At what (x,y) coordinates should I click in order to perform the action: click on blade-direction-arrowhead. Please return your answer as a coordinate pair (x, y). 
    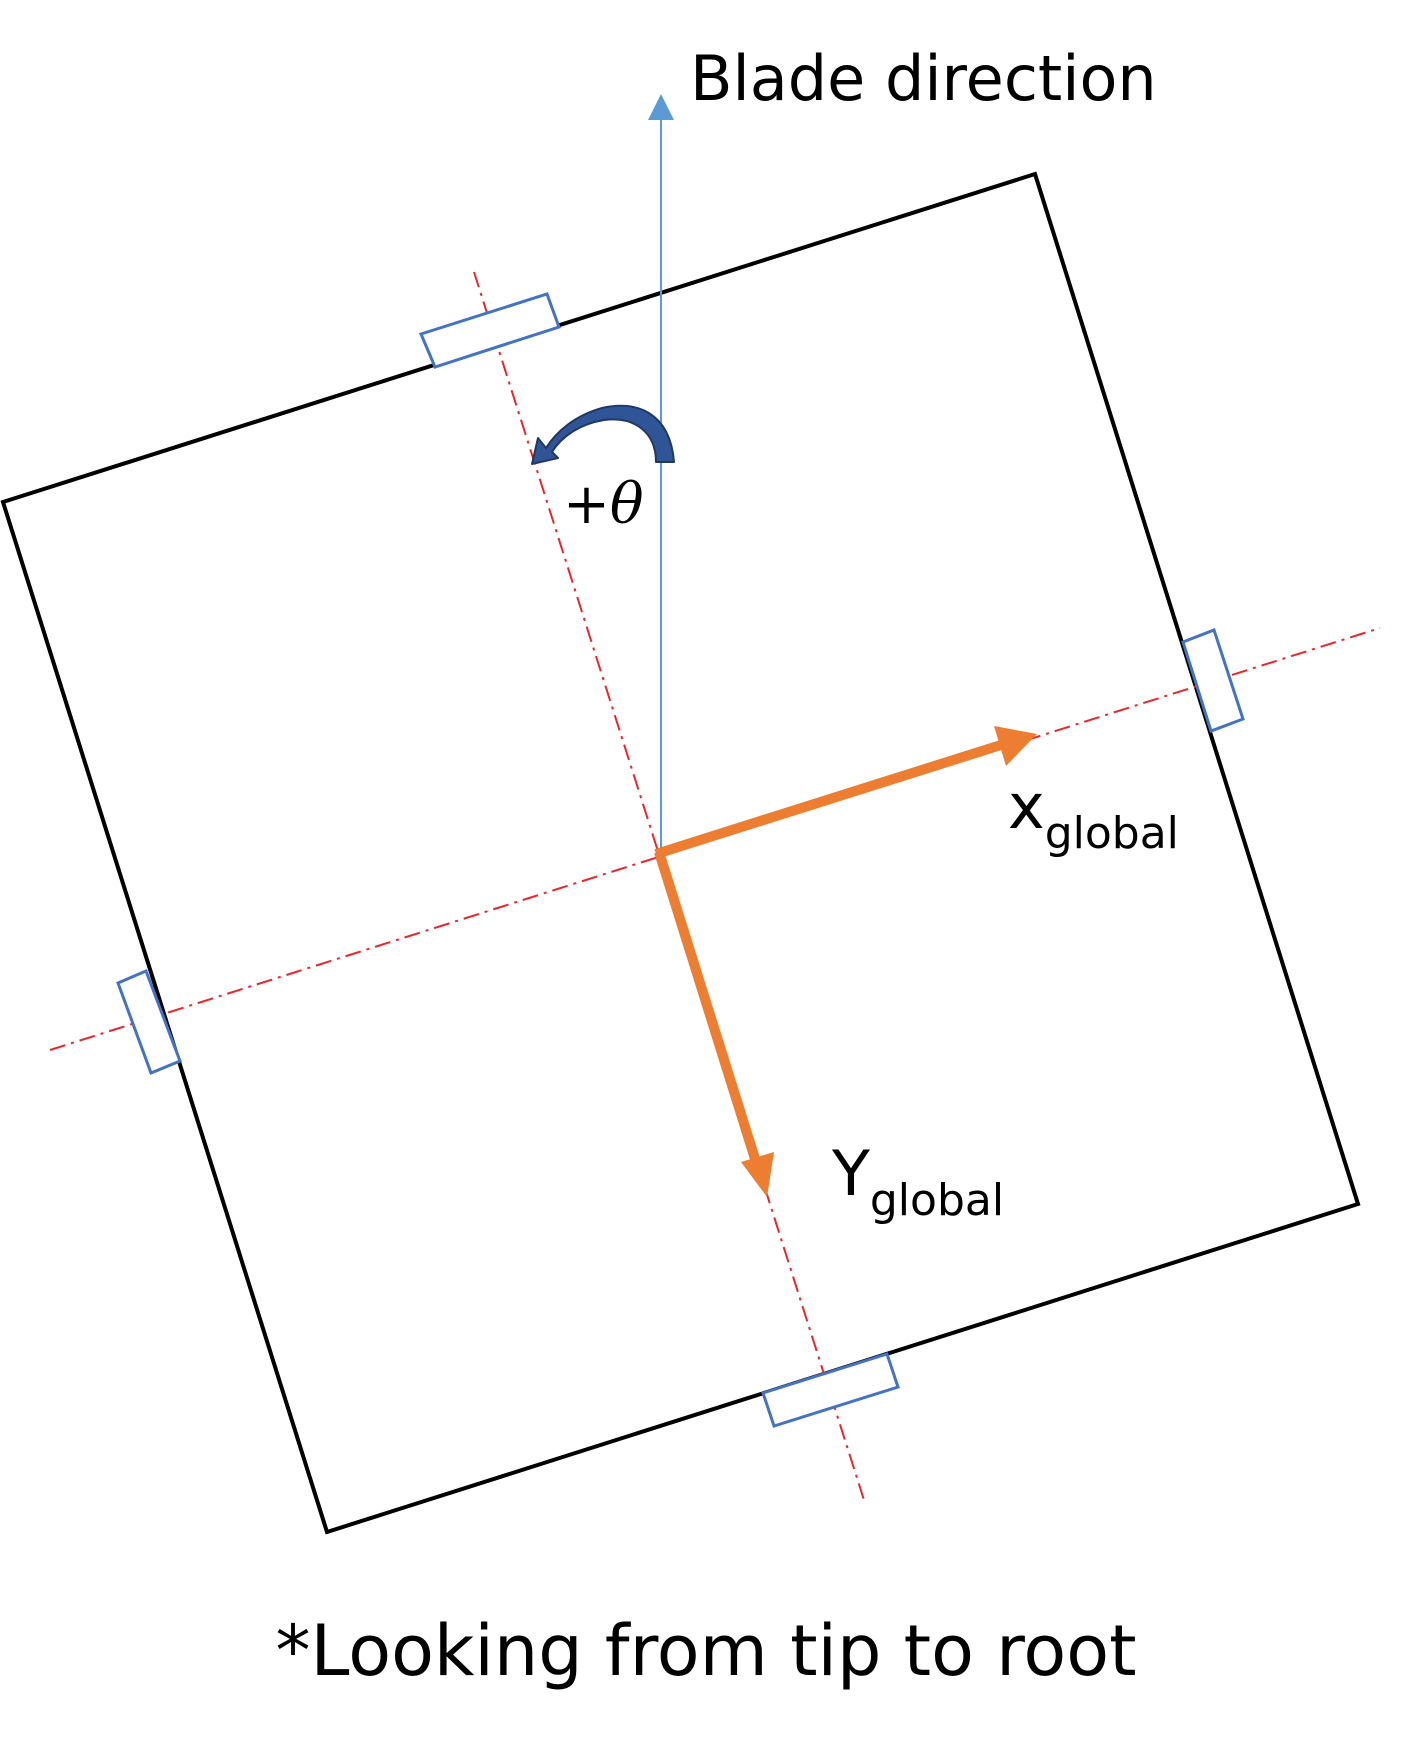
    Looking at the image, I should click on (661, 107).